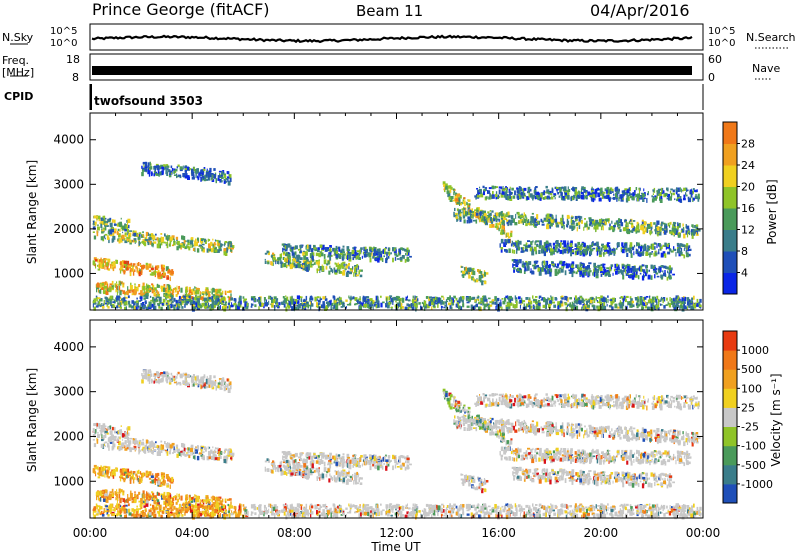 Image resolution: width=800 pixels, height=554 pixels. What do you see at coordinates (75, 77) in the screenshot?
I see `freq-tick-bottom: 8` at bounding box center [75, 77].